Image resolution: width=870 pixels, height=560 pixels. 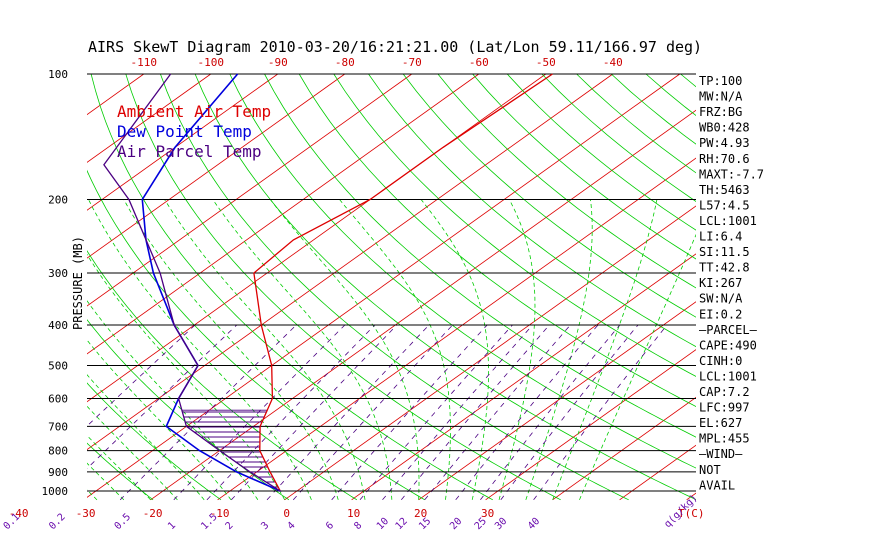 What do you see at coordinates (724, 392) in the screenshot?
I see `index-label: CAP:7.2` at bounding box center [724, 392].